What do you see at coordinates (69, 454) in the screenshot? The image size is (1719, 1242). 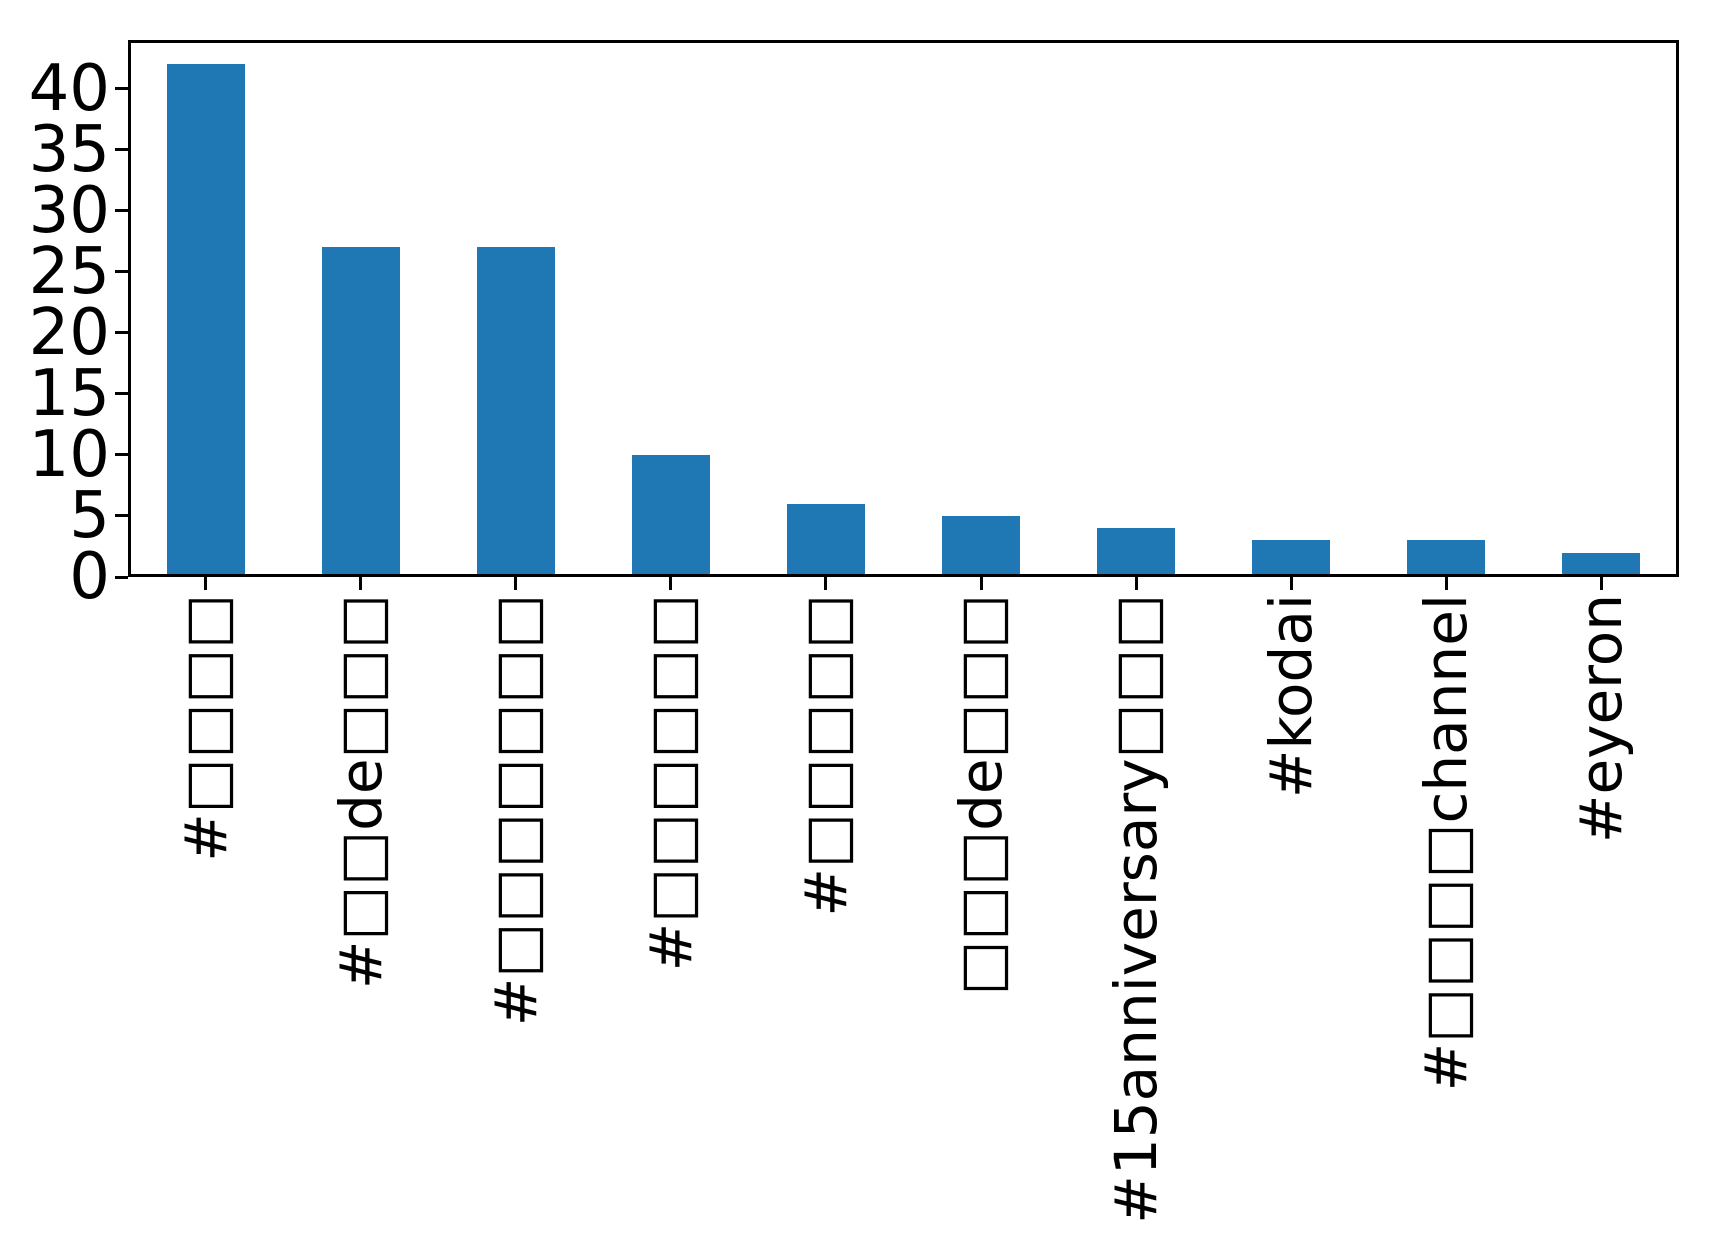 I see `y-tick-label: 10` at bounding box center [69, 454].